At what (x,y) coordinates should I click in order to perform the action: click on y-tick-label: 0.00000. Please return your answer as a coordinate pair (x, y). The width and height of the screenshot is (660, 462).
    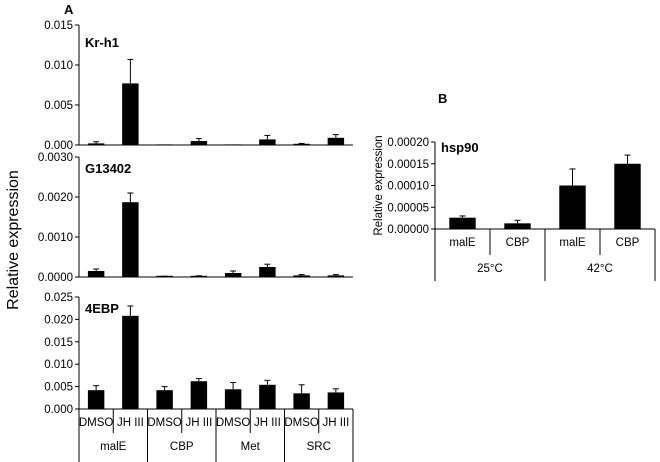
    Looking at the image, I should click on (408, 230).